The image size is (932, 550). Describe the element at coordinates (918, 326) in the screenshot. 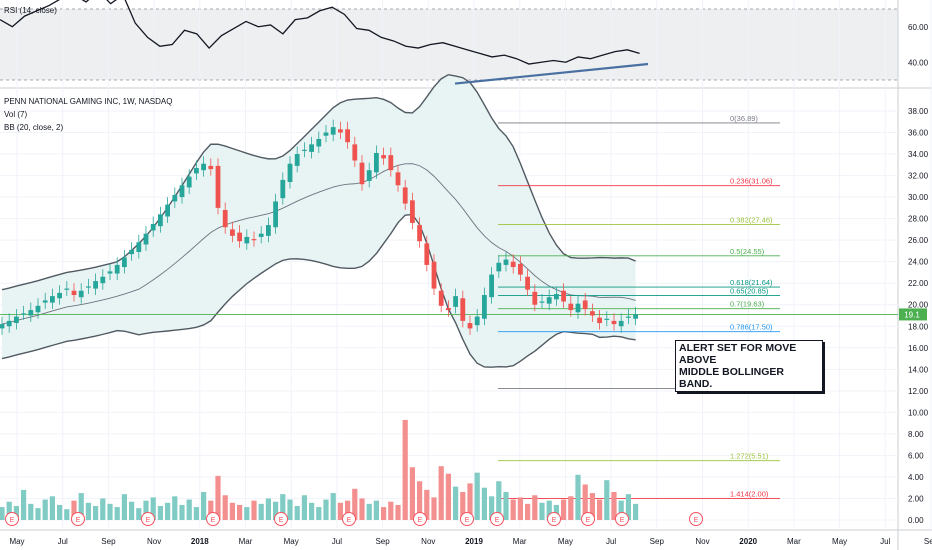

I see `price-tick-label: 18.00` at that location.